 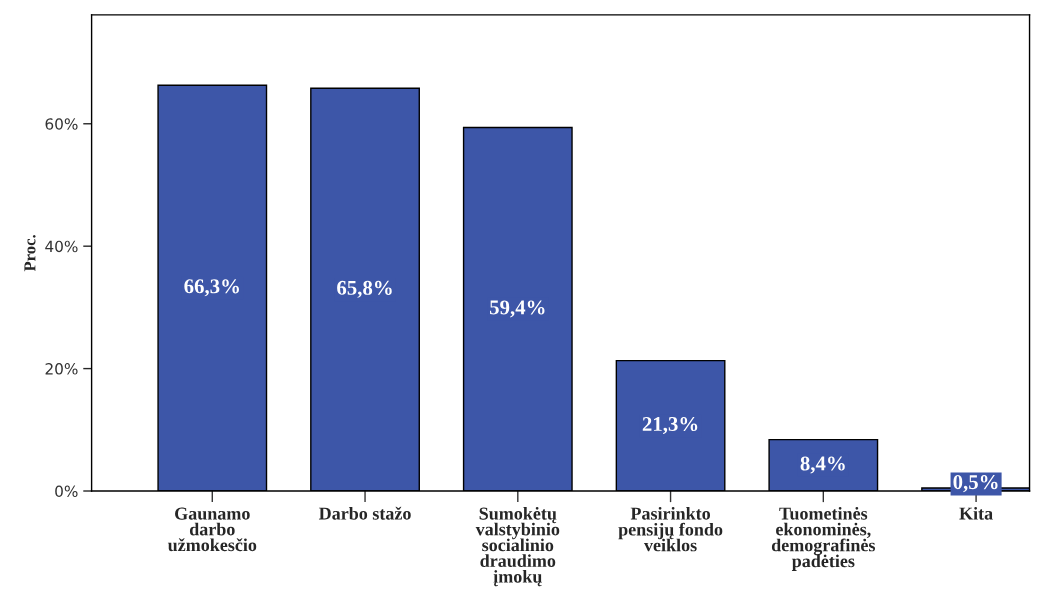 I want to click on y-axis-title: Proc., so click(x=30, y=253).